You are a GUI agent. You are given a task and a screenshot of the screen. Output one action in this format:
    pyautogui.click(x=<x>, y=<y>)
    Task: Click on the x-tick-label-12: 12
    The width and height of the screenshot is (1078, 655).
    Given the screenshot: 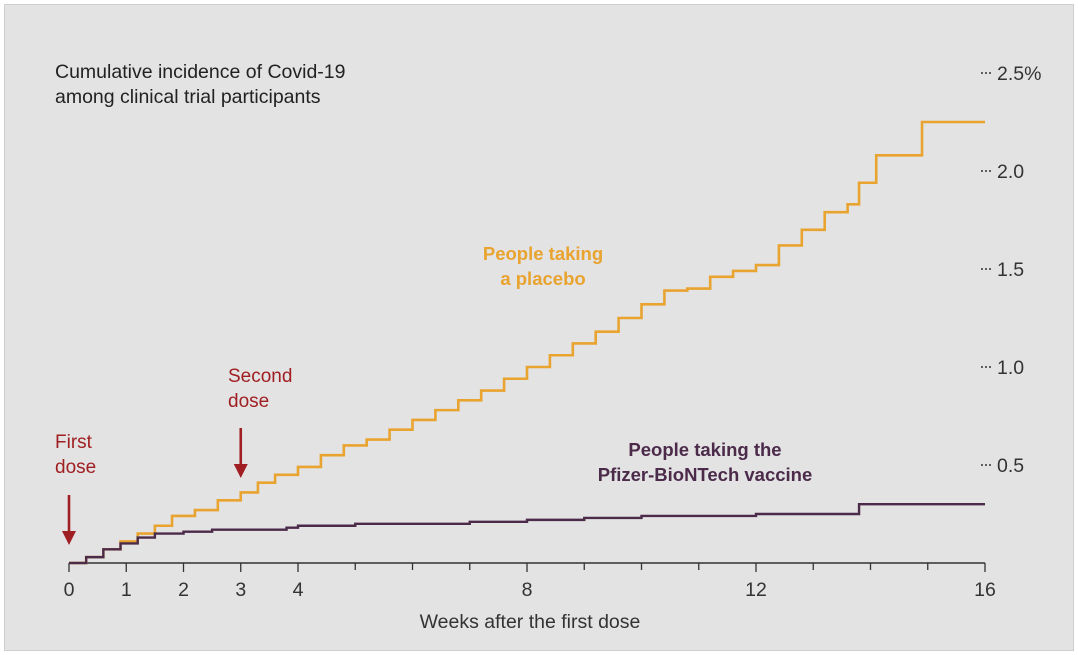 What is the action you would take?
    pyautogui.click(x=756, y=590)
    